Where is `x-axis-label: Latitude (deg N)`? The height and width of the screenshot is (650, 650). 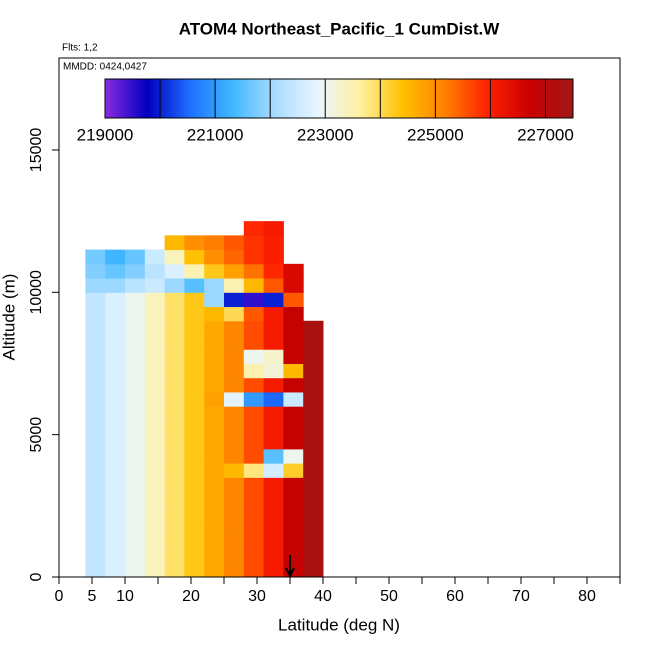
x-axis-label: Latitude (deg N) is located at coordinates (339, 624).